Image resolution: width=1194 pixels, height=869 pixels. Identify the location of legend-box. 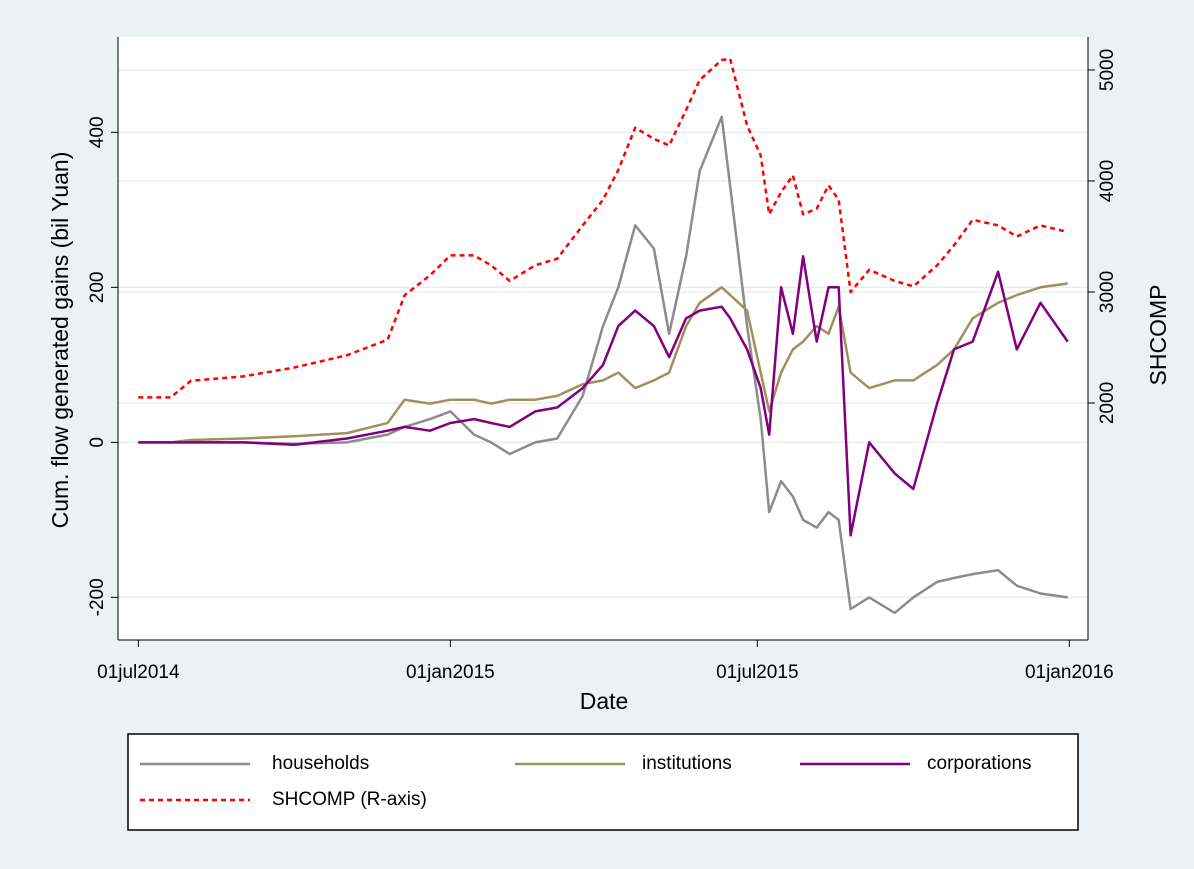
(603, 782).